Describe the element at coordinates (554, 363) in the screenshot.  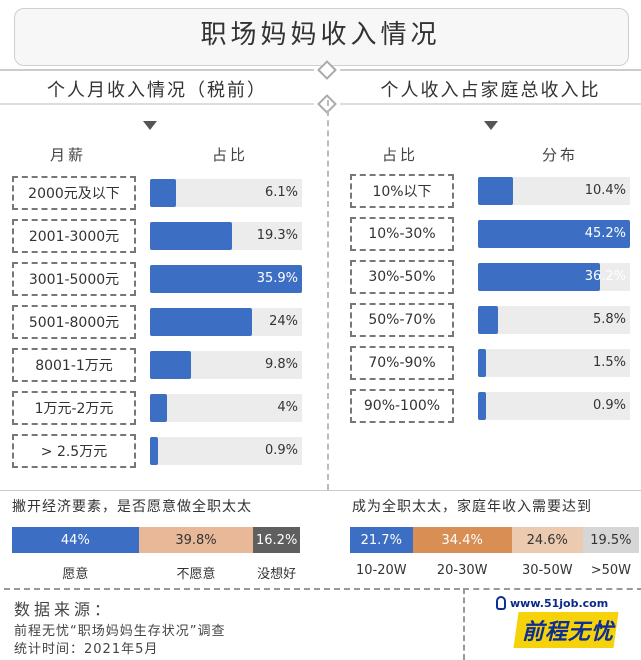
I see `bar-track: 1.5%` at that location.